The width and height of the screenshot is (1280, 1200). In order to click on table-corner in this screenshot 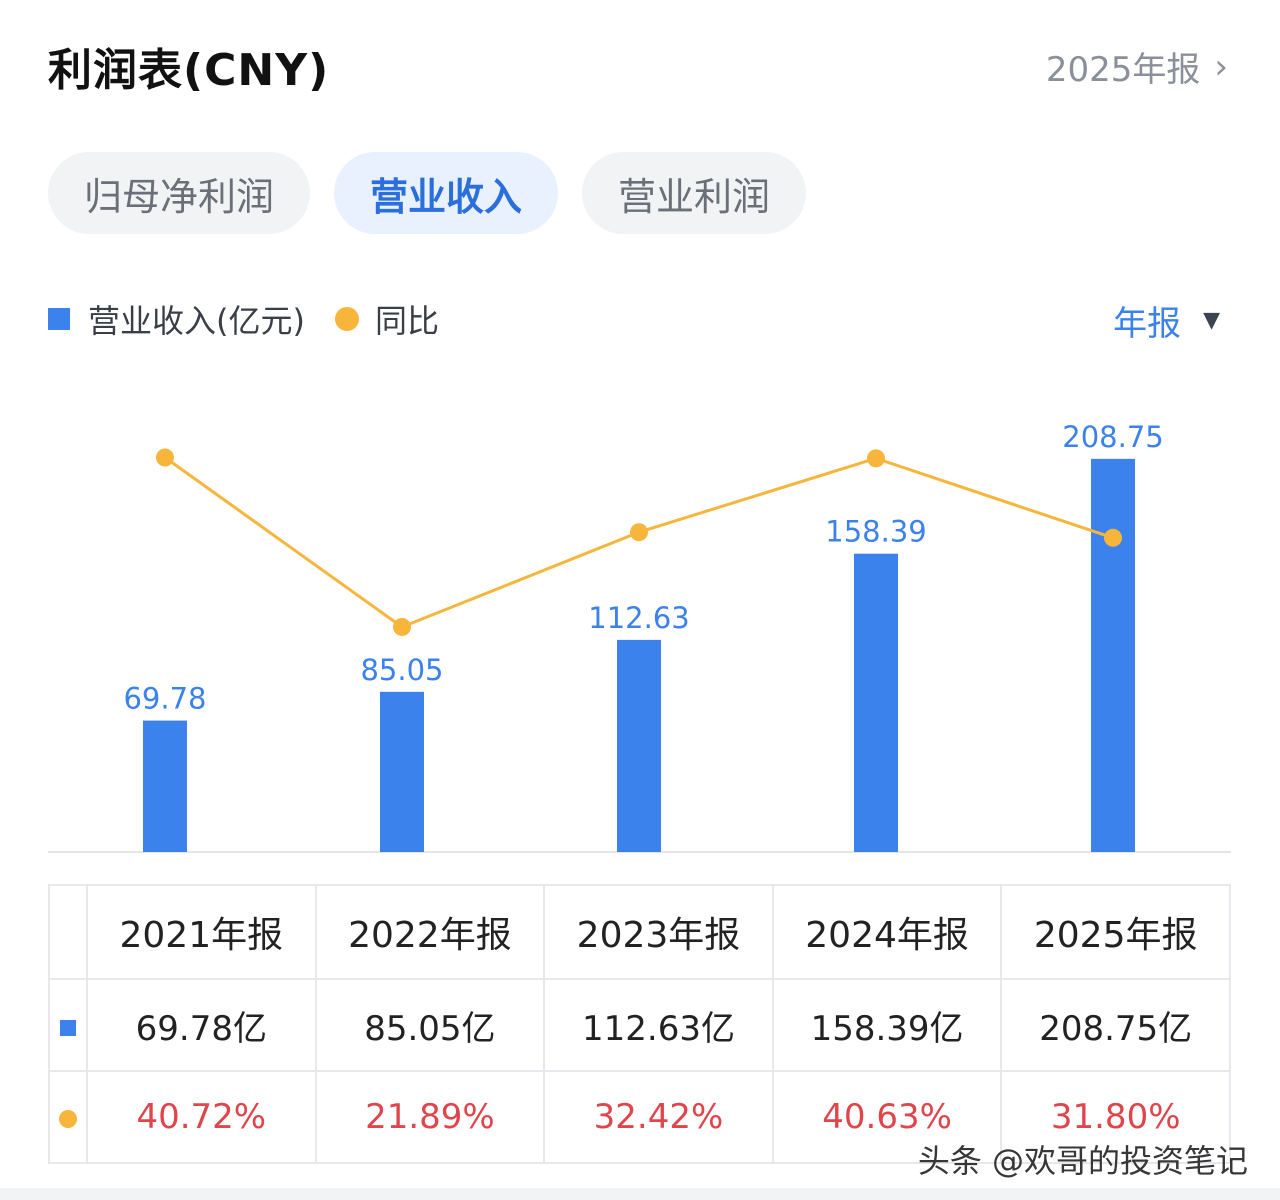, I will do `click(68, 932)`.